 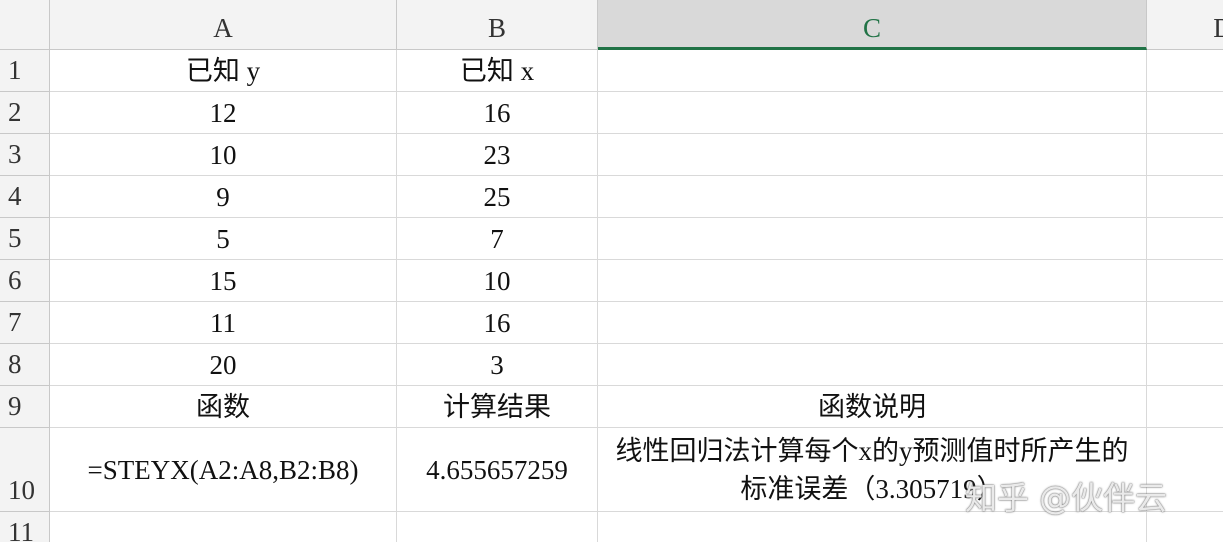 I want to click on cell-text: 函数, so click(x=223, y=407).